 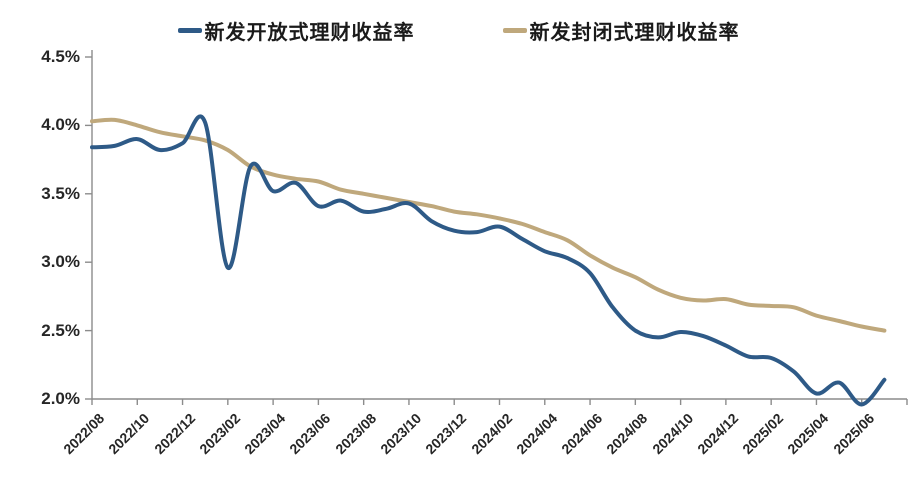 What do you see at coordinates (60, 56) in the screenshot?
I see `y-axis-label: 4.5%` at bounding box center [60, 56].